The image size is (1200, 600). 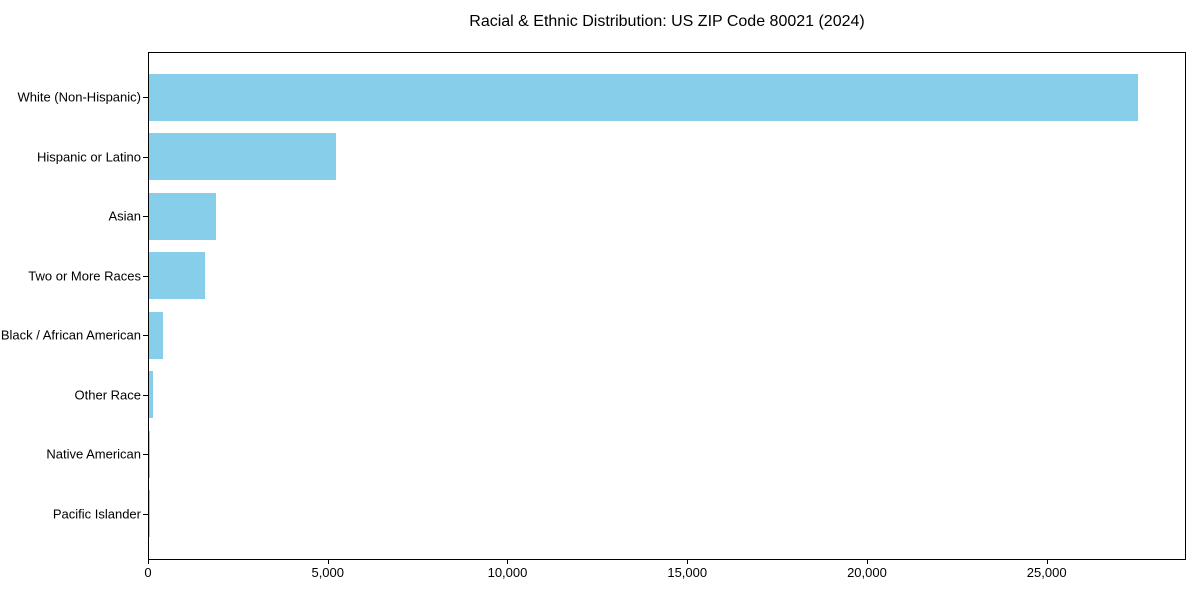 What do you see at coordinates (148, 572) in the screenshot?
I see `x-axis-tick-label: 0` at bounding box center [148, 572].